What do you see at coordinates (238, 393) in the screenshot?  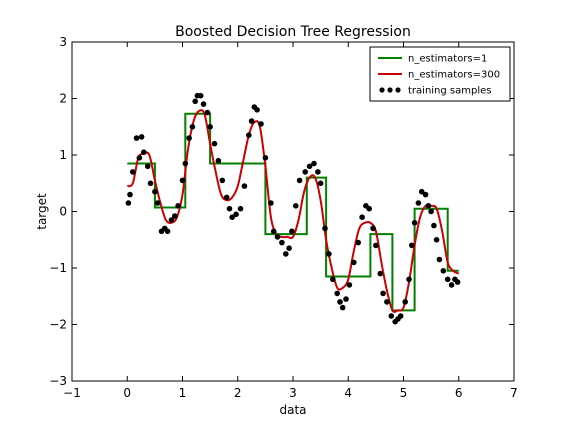 I see `x-tick-label: 2` at bounding box center [238, 393].